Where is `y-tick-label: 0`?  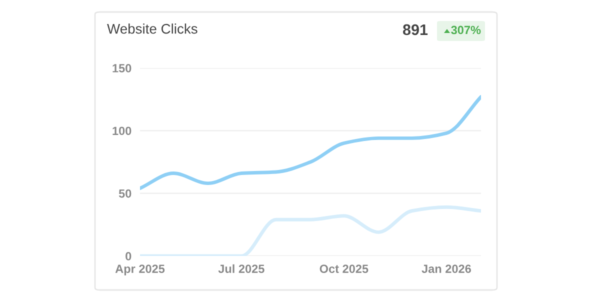 y-tick-label: 0 is located at coordinates (129, 256).